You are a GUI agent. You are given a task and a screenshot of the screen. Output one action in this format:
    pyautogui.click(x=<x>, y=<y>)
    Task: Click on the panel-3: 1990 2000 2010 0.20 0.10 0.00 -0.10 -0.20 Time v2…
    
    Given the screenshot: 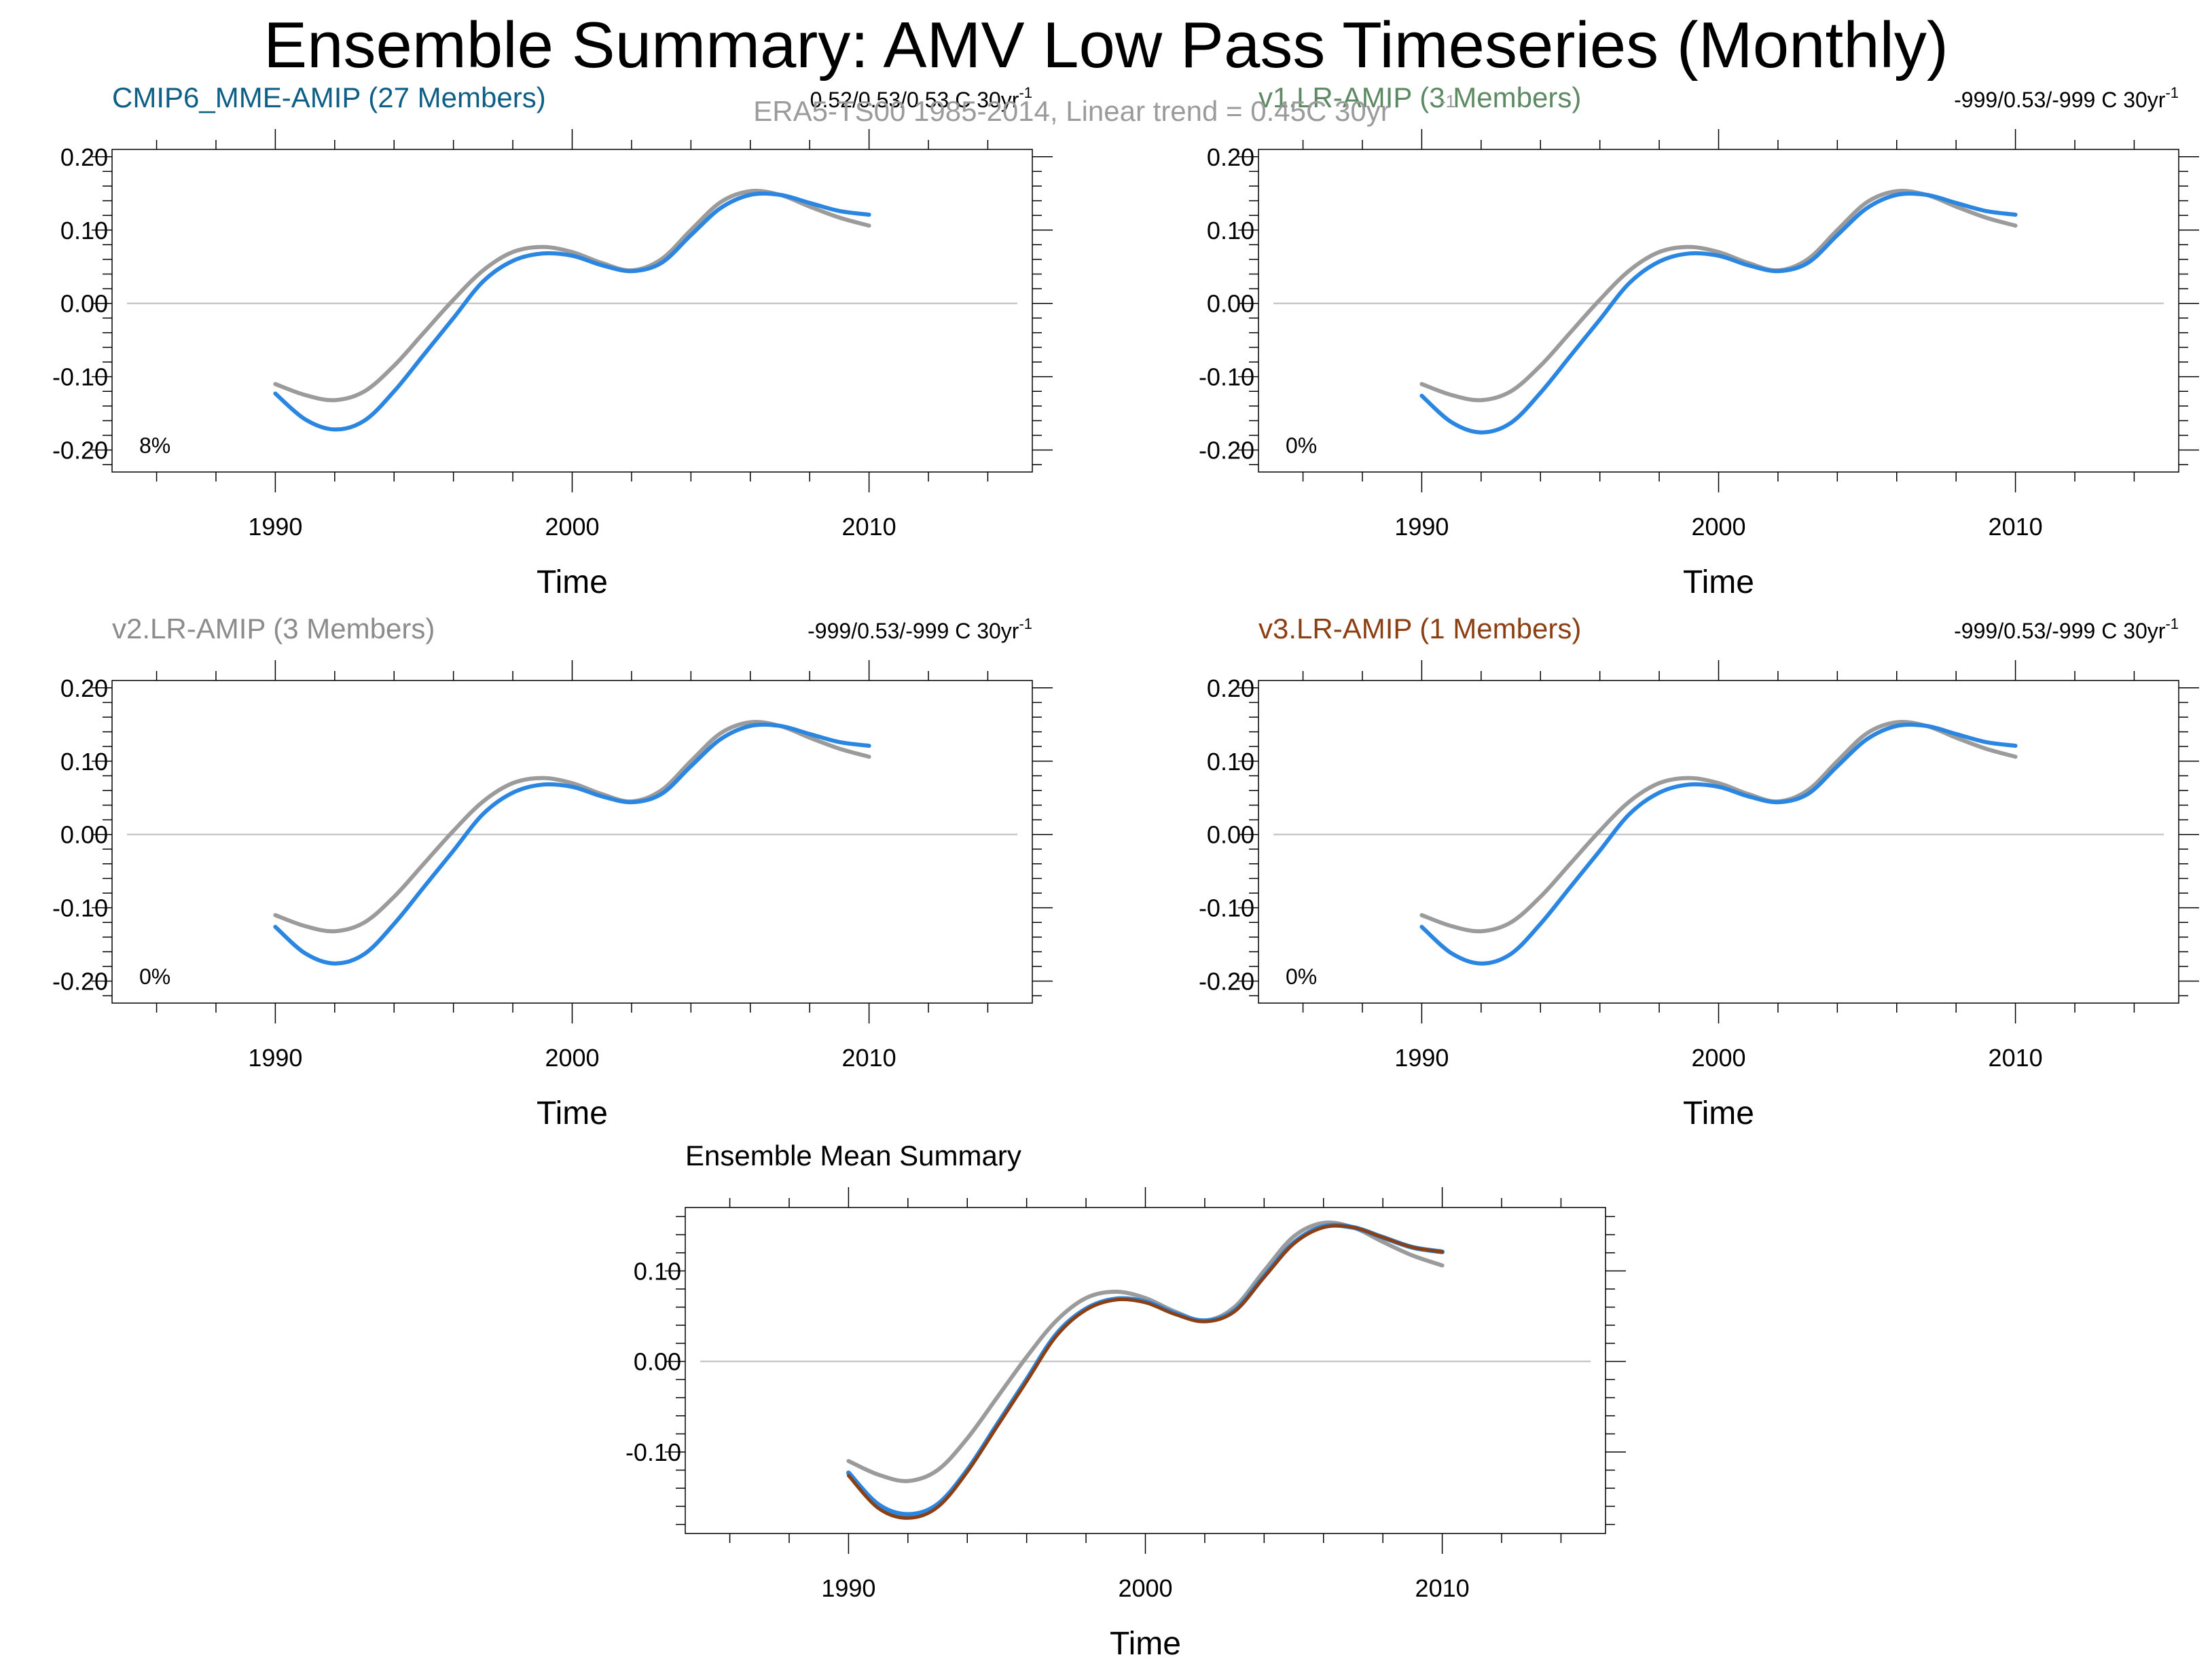 What is the action you would take?
    pyautogui.click(x=552, y=872)
    